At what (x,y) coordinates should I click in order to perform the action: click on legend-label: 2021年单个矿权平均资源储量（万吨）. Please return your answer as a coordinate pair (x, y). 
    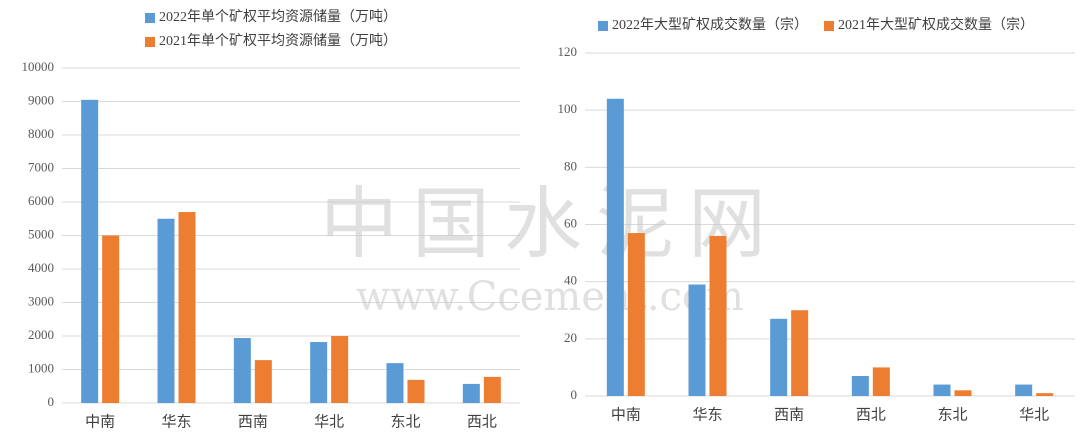
    Looking at the image, I should click on (278, 41).